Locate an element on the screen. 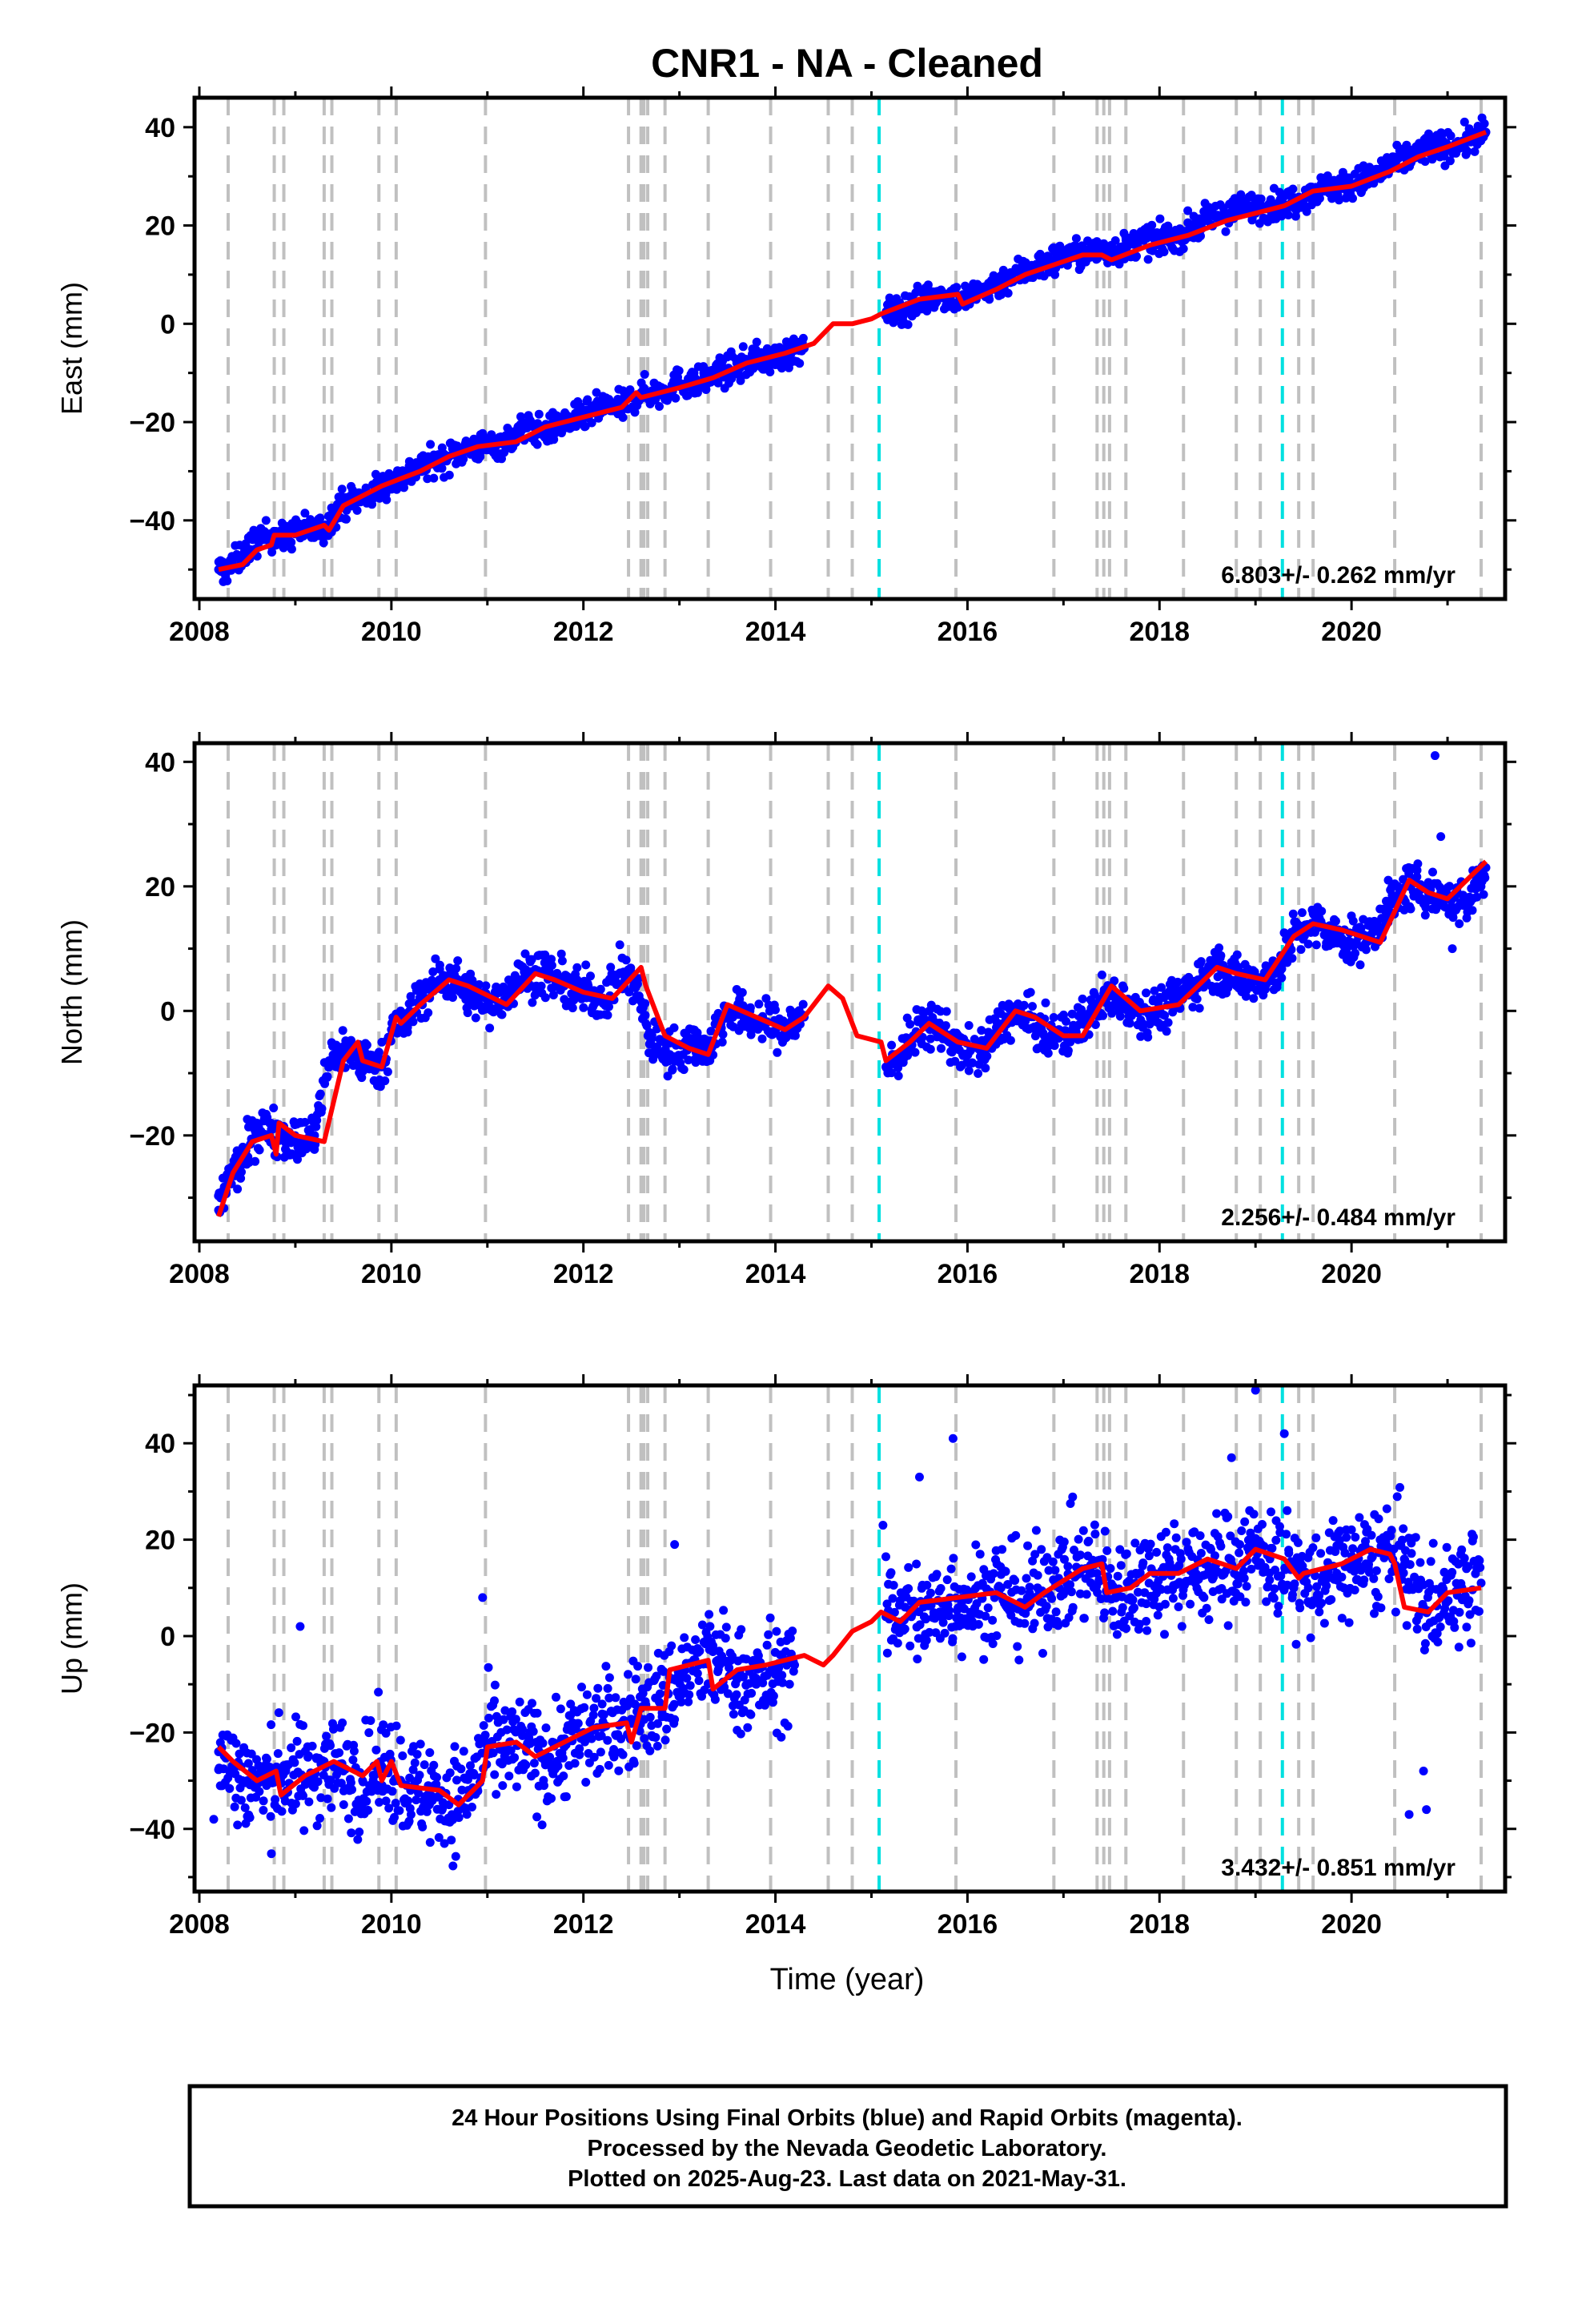  up-daily-positions is located at coordinates (849, 1676).